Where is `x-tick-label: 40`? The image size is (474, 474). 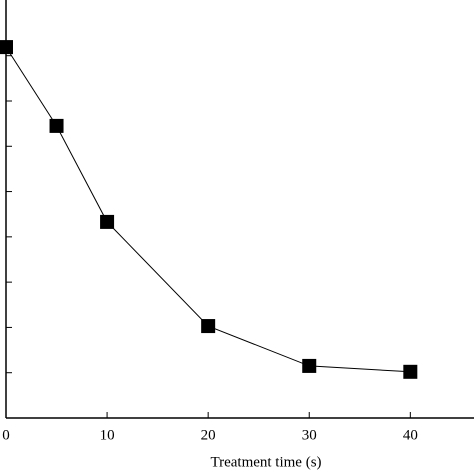
x-tick-label: 40 is located at coordinates (410, 435).